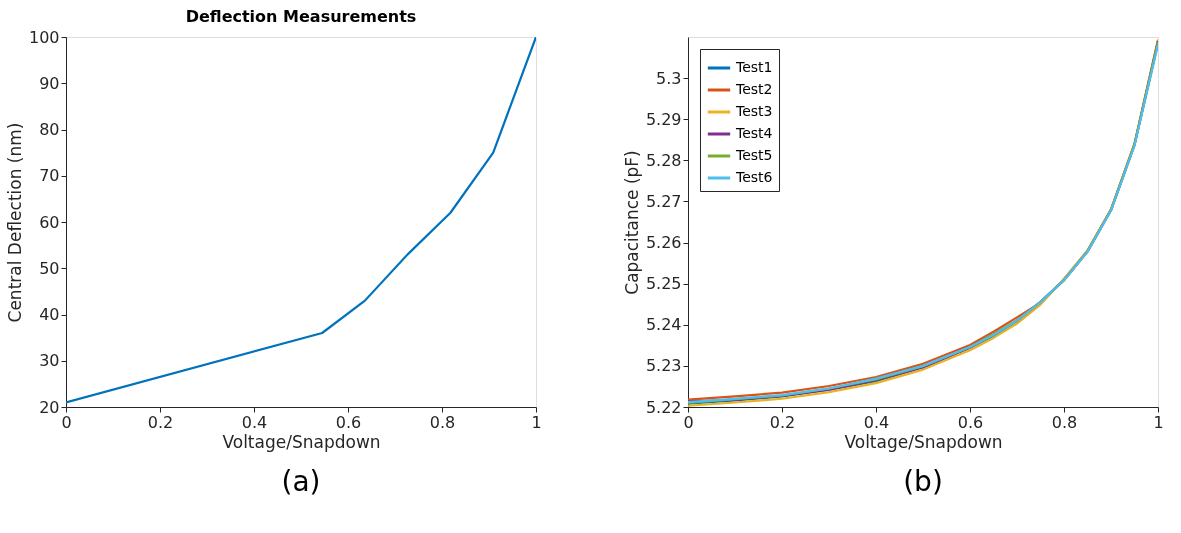  I want to click on y-tick-label: 5.22, so click(663, 407).